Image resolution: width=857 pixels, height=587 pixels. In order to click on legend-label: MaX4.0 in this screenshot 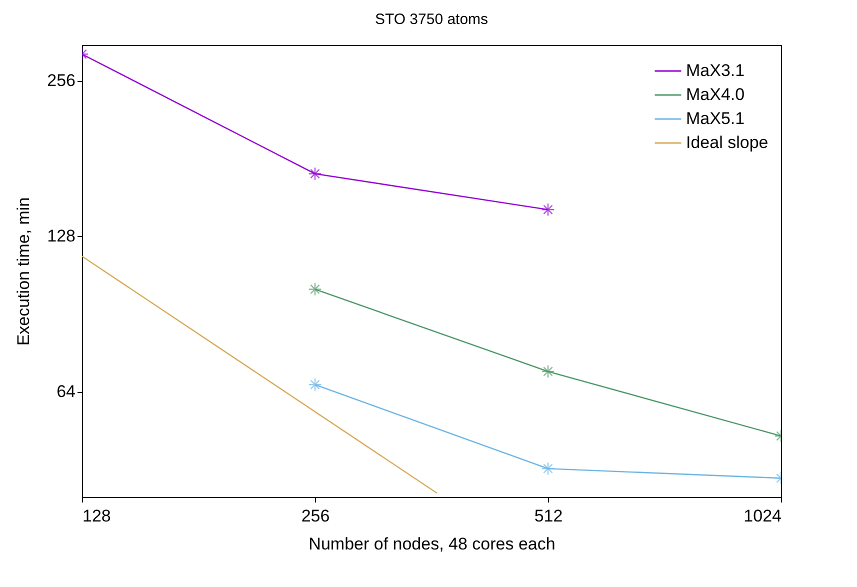, I will do `click(715, 94)`.